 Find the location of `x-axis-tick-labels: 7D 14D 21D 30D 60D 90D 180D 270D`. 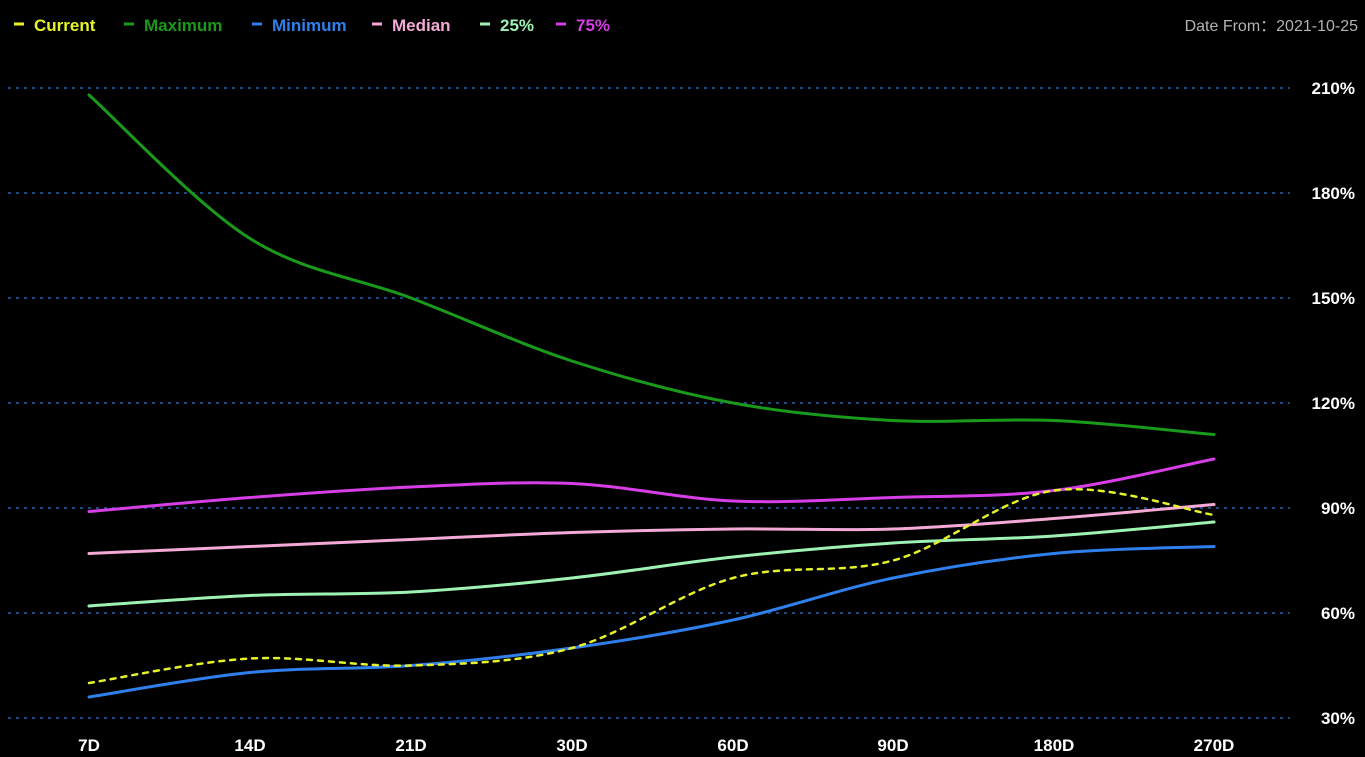

x-axis-tick-labels: 7D 14D 21D 30D 60D 90D 180D 270D is located at coordinates (656, 745).